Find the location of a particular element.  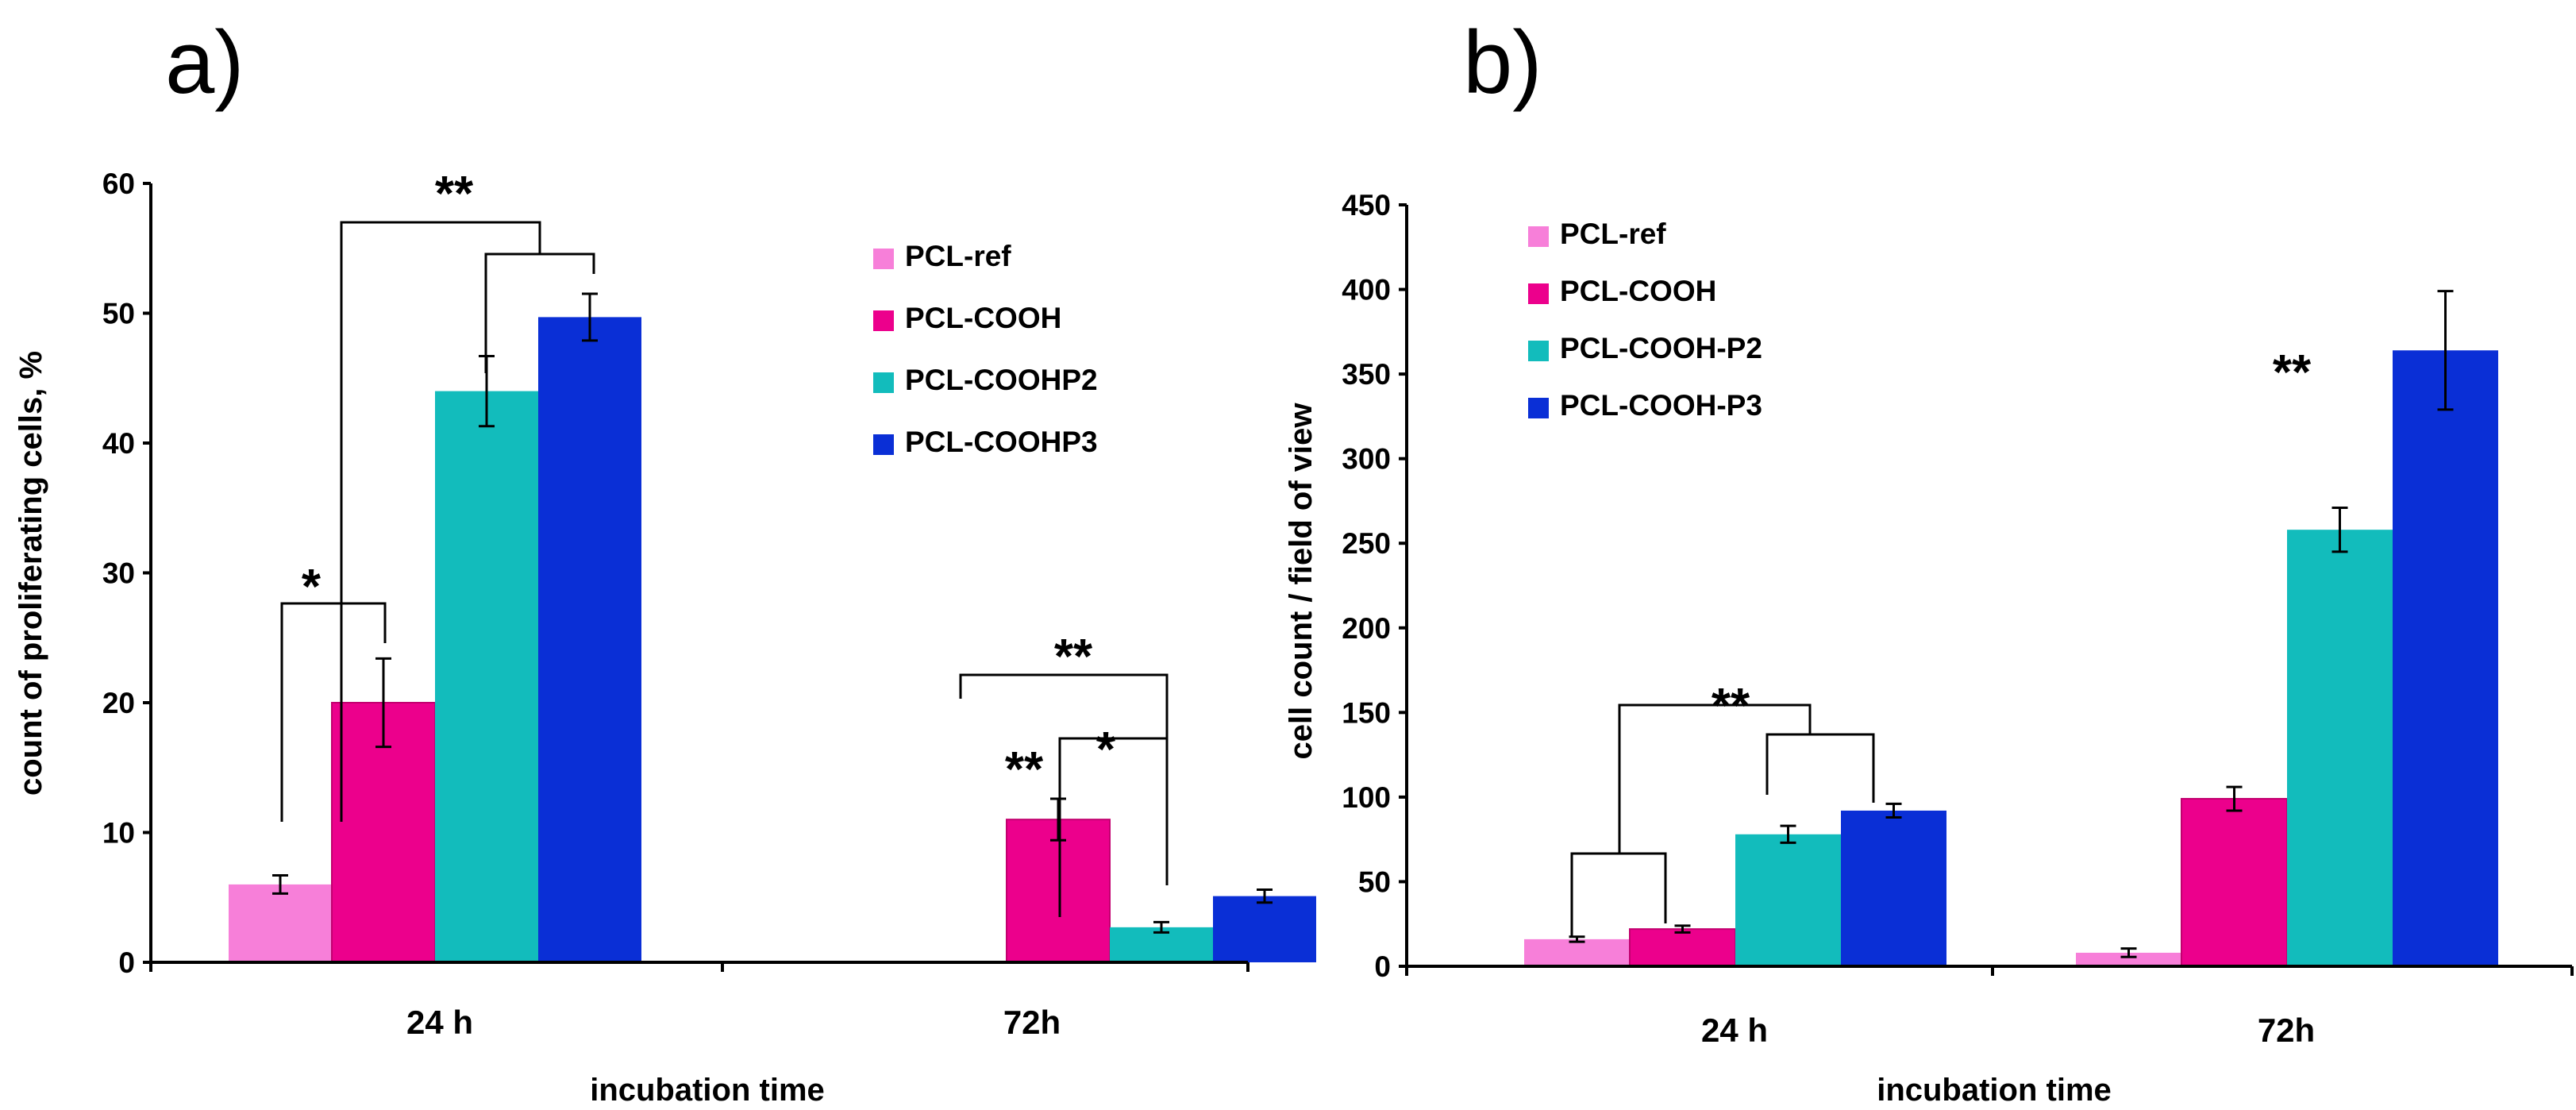

a-legend-label: PCL-COOHP2 is located at coordinates (1001, 380).